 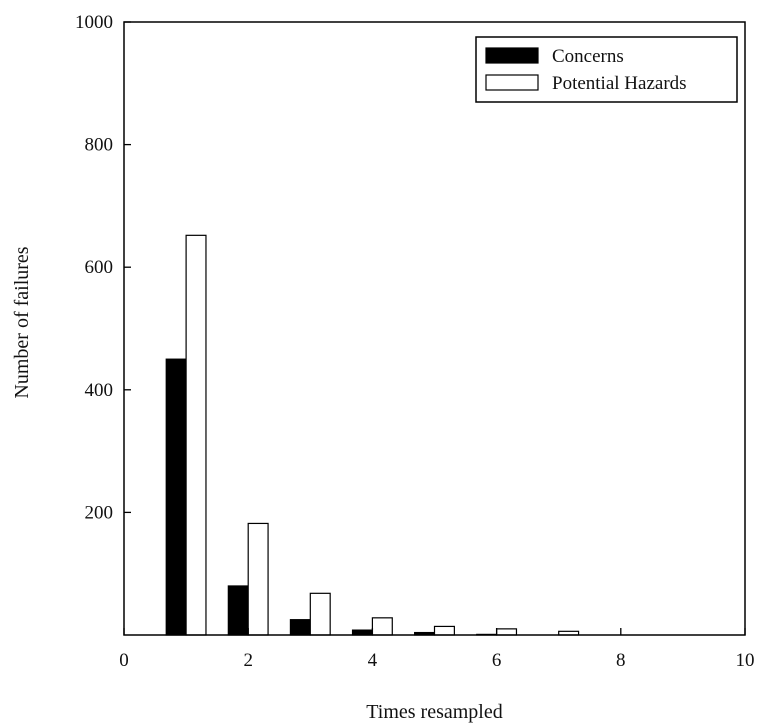 I want to click on x-tick-label-6: 6, so click(x=497, y=660).